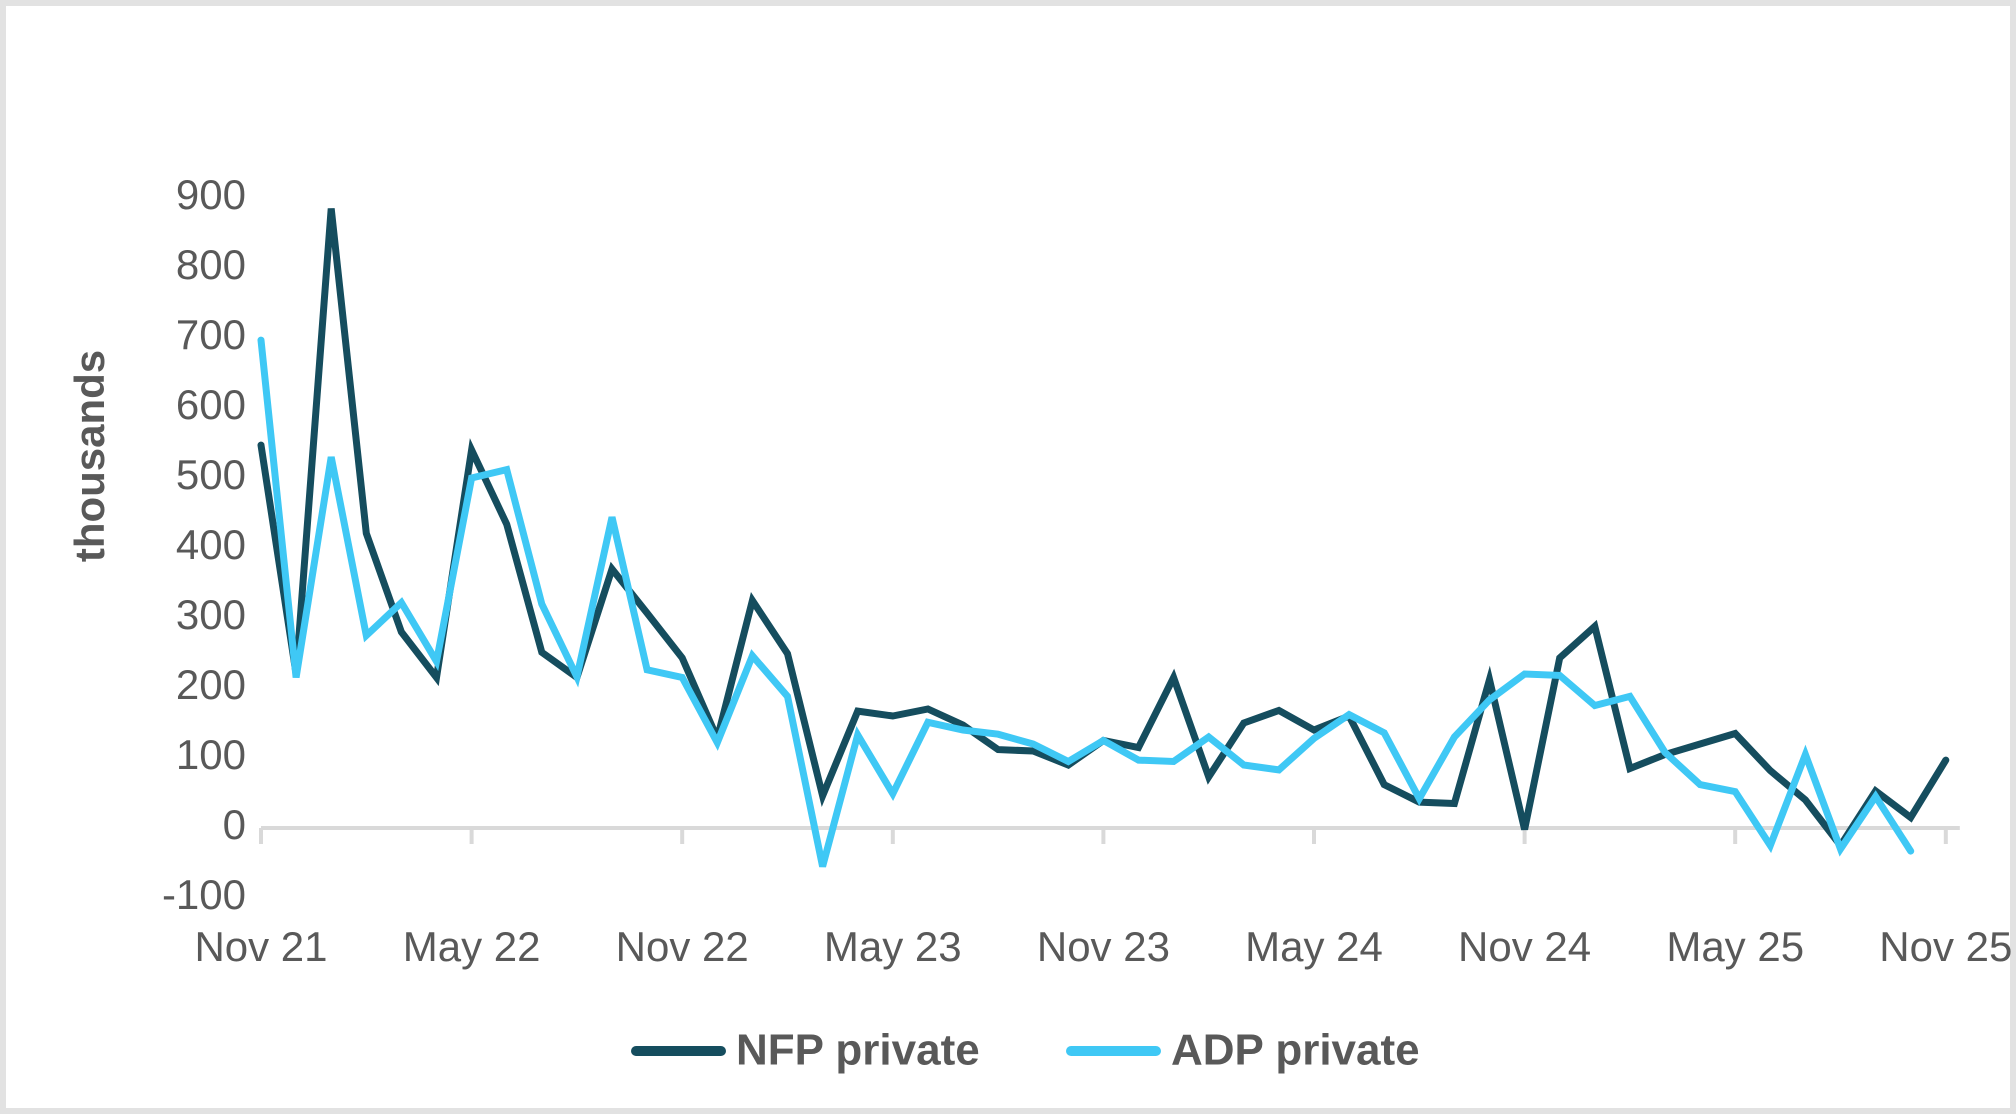 Image resolution: width=2016 pixels, height=1120 pixels. Describe the element at coordinates (204, 894) in the screenshot. I see `y-tick-label: -100` at that location.